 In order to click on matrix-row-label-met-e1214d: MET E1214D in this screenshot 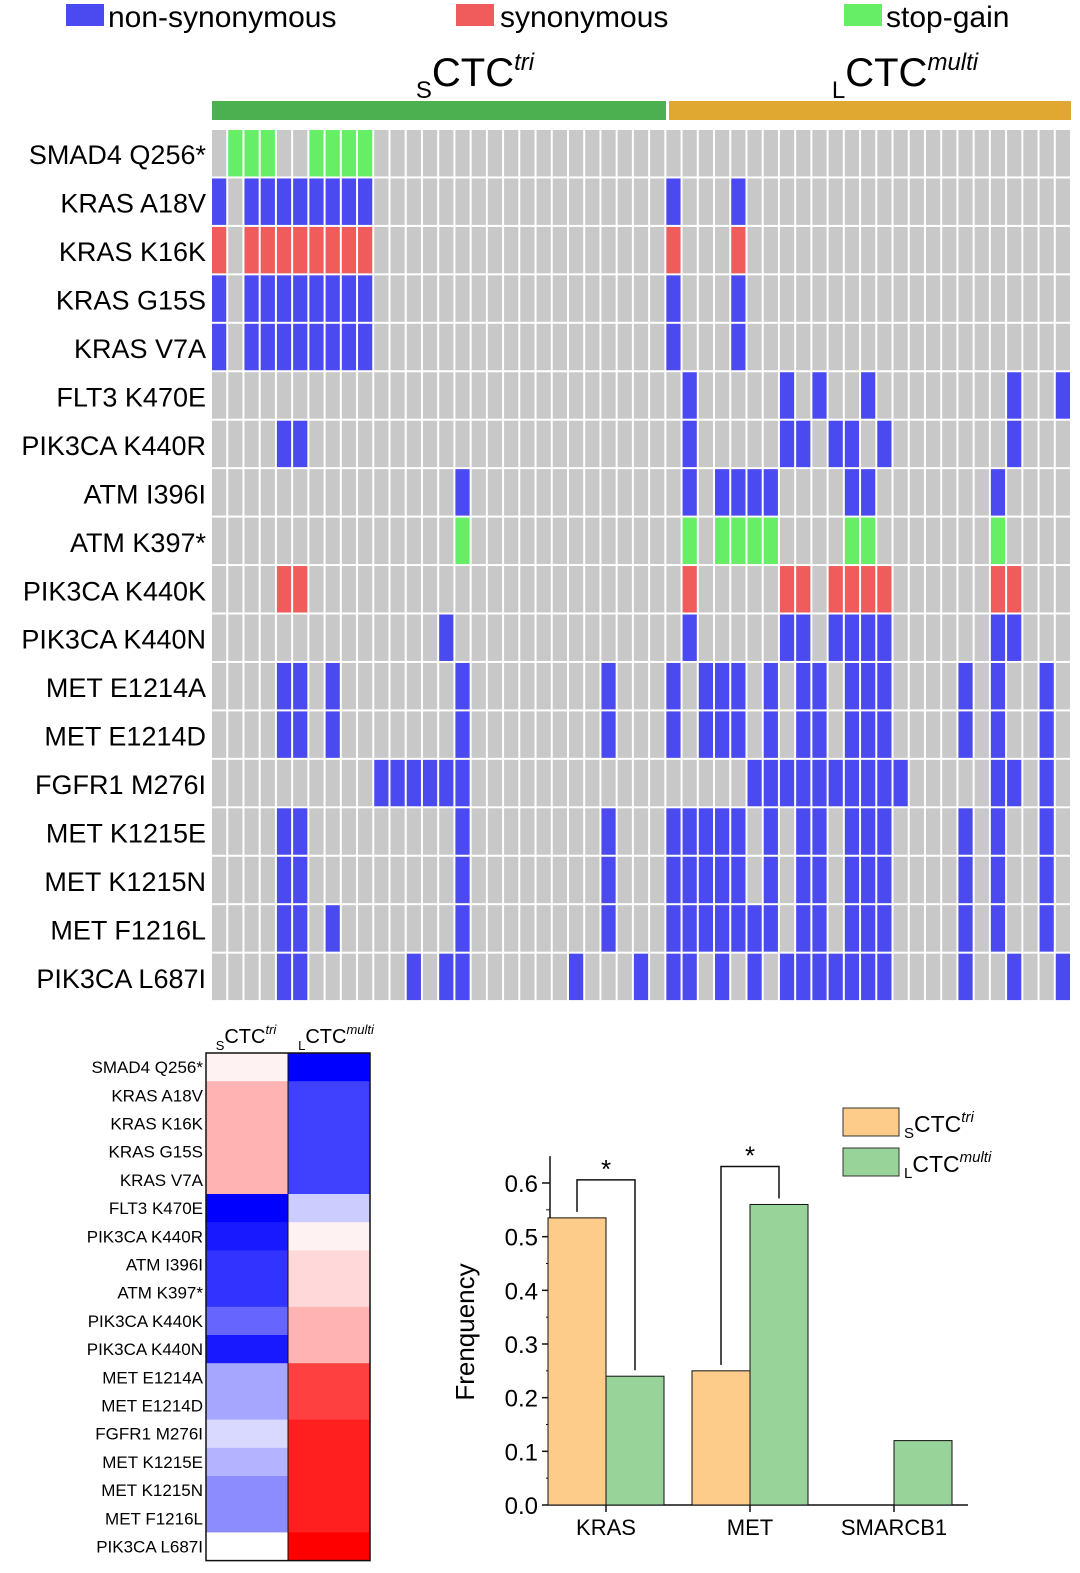, I will do `click(125, 737)`.